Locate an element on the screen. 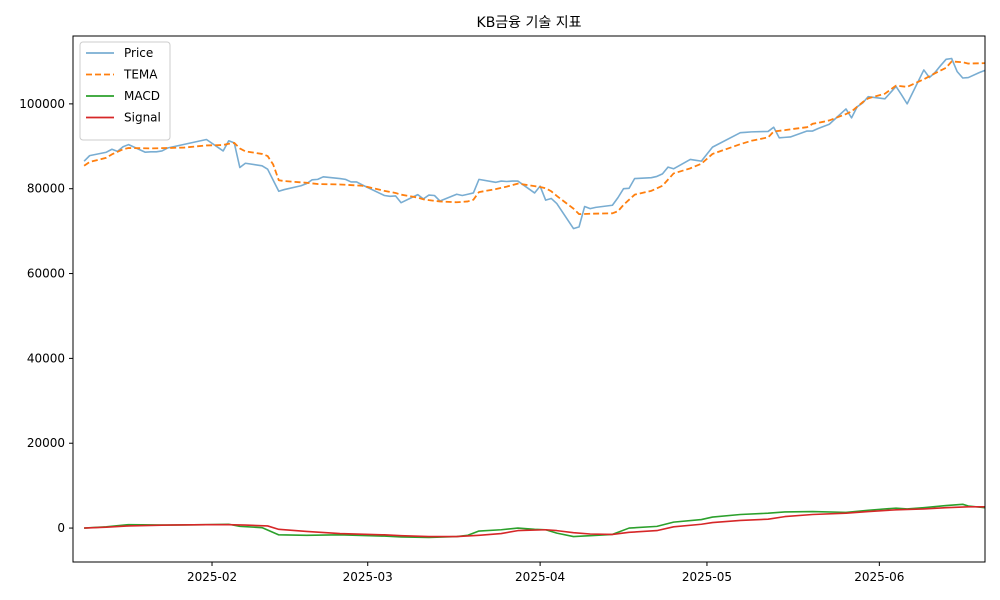  x-tick-label: 2025-04 is located at coordinates (540, 577).